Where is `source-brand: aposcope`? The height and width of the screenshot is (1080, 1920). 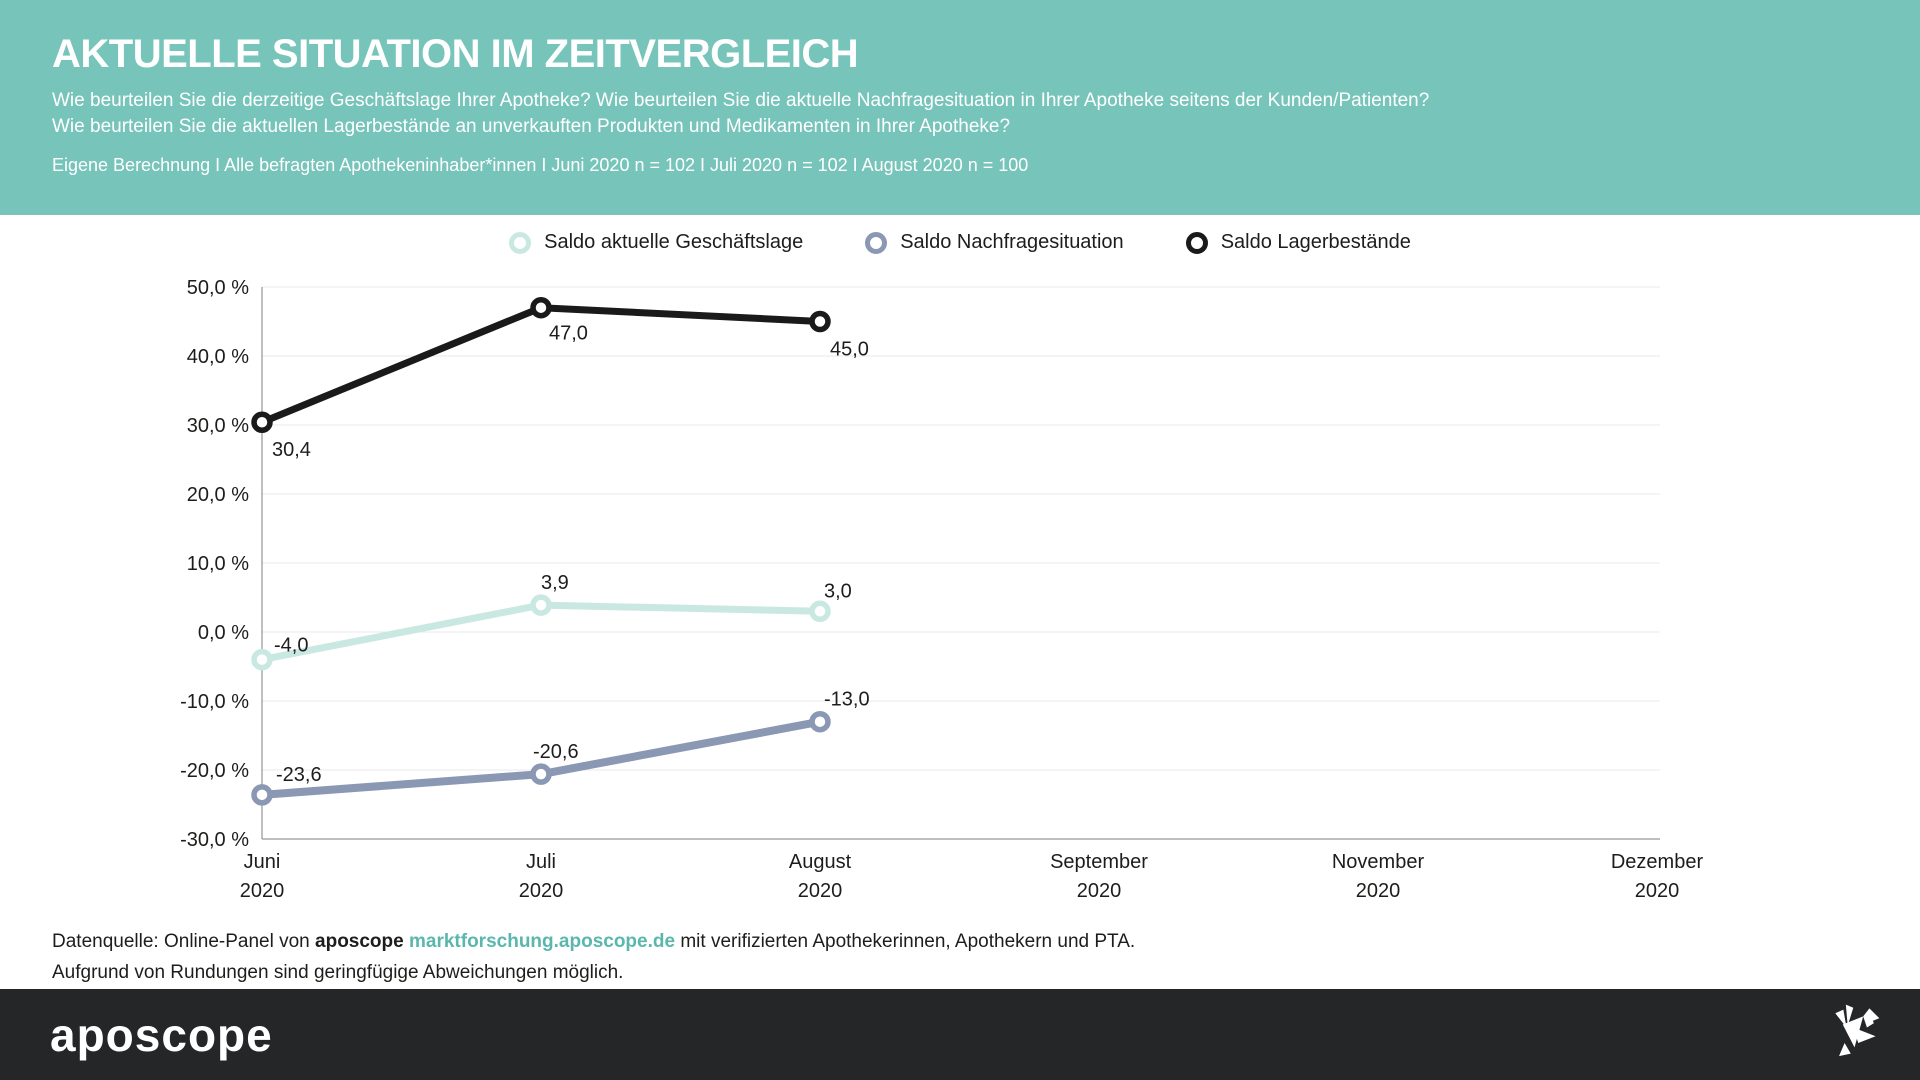
source-brand: aposcope is located at coordinates (359, 941).